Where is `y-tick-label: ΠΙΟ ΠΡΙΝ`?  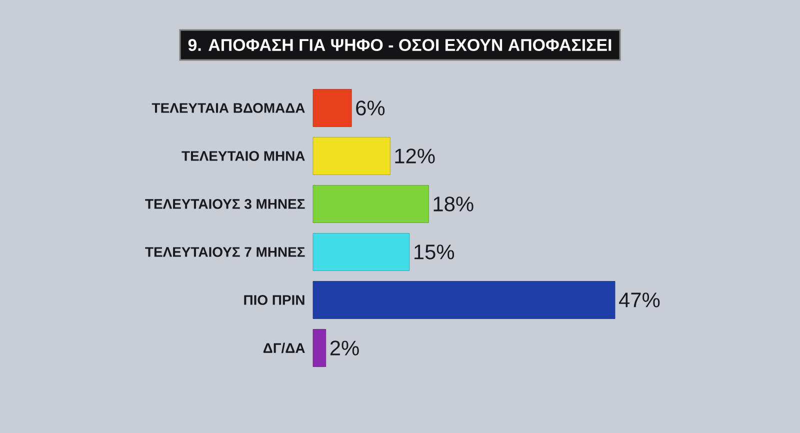 y-tick-label: ΠΙΟ ΠΡΙΝ is located at coordinates (274, 300).